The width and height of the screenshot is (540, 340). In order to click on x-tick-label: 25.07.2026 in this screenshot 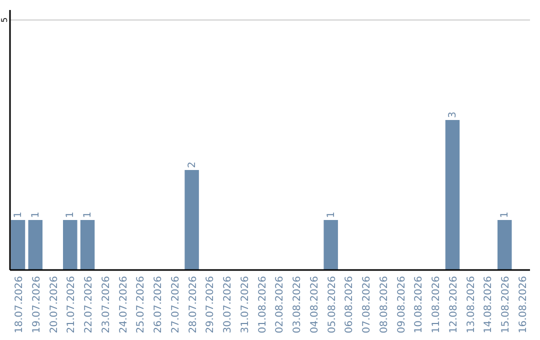, I will do `click(141, 305)`.